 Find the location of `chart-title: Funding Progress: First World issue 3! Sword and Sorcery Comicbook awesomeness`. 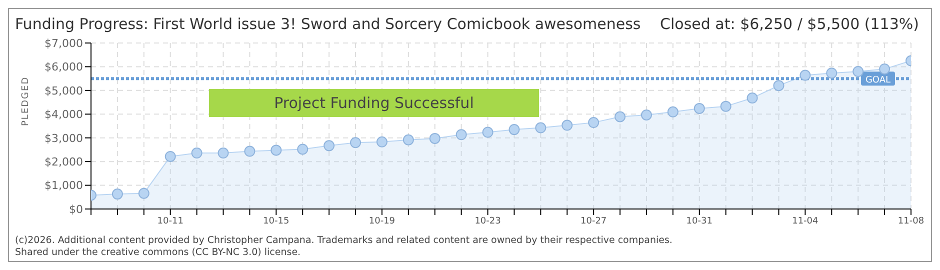

chart-title: Funding Progress: First World issue 3! Sword and Sorcery Comicbook awesomeness is located at coordinates (328, 24).